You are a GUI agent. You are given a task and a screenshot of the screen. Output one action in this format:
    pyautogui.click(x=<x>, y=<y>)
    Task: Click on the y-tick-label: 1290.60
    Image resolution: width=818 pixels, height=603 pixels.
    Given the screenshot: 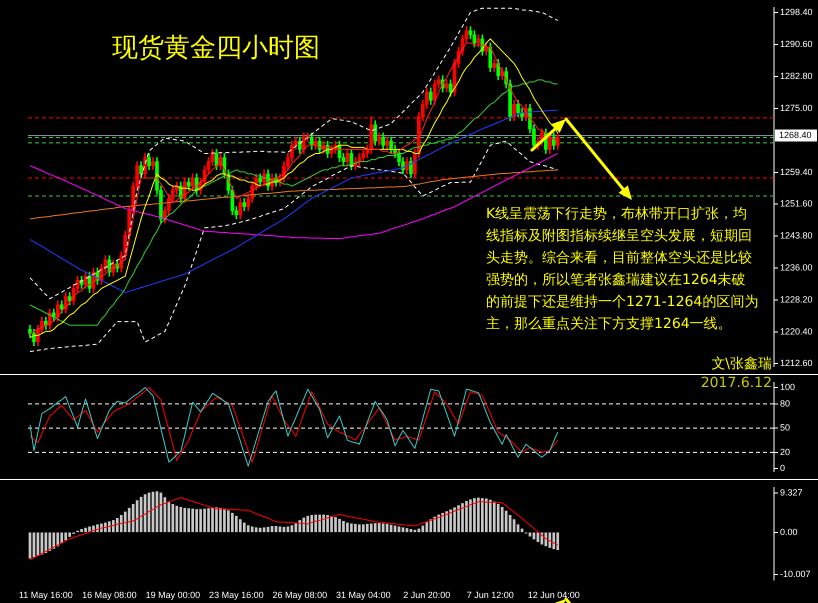 What is the action you would take?
    pyautogui.click(x=796, y=44)
    